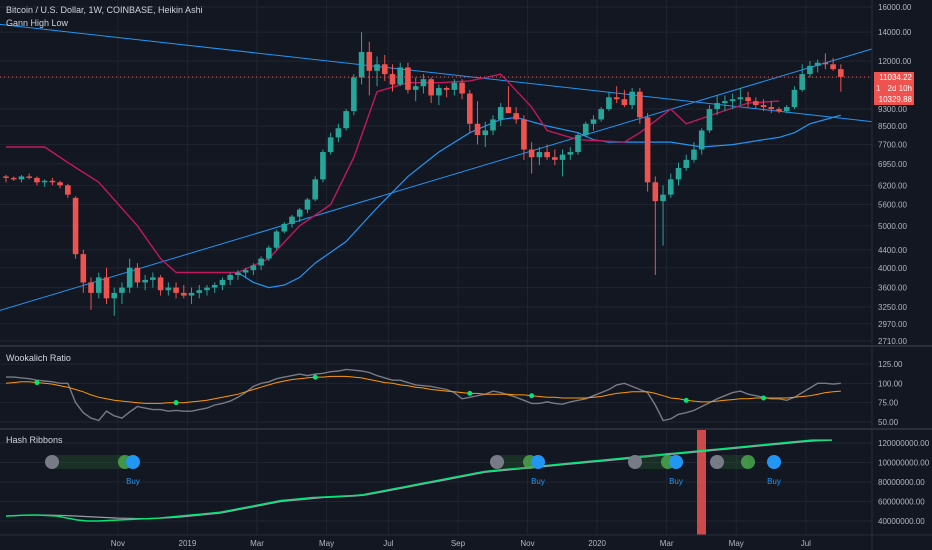 The width and height of the screenshot is (932, 550). Describe the element at coordinates (37, 23) in the screenshot. I see `indicator-gann-label: Gann High Low` at that location.